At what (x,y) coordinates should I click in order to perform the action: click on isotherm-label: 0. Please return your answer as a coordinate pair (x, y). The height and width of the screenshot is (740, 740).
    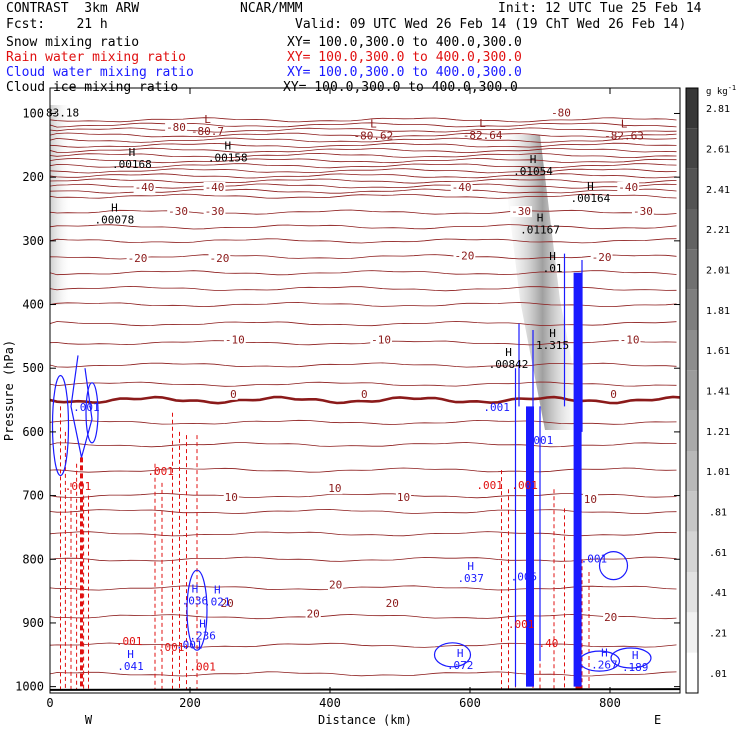
    Looking at the image, I should click on (364, 394).